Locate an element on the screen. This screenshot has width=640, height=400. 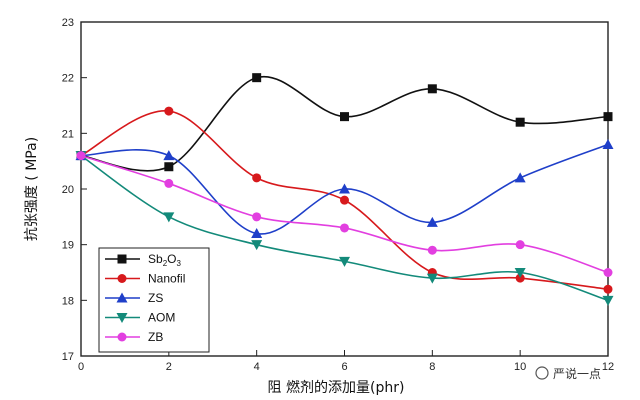
x-axis-title: 阻 燃剂的添加量(phr) is located at coordinates (336, 387).